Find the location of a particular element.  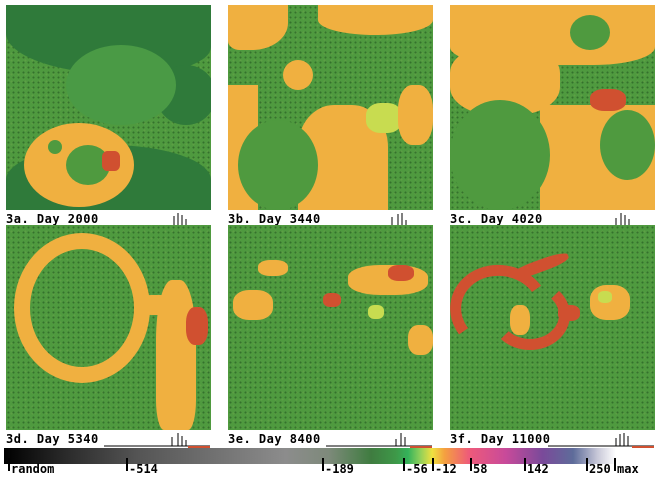

colorbar-label-max: max is located at coordinates (628, 469).